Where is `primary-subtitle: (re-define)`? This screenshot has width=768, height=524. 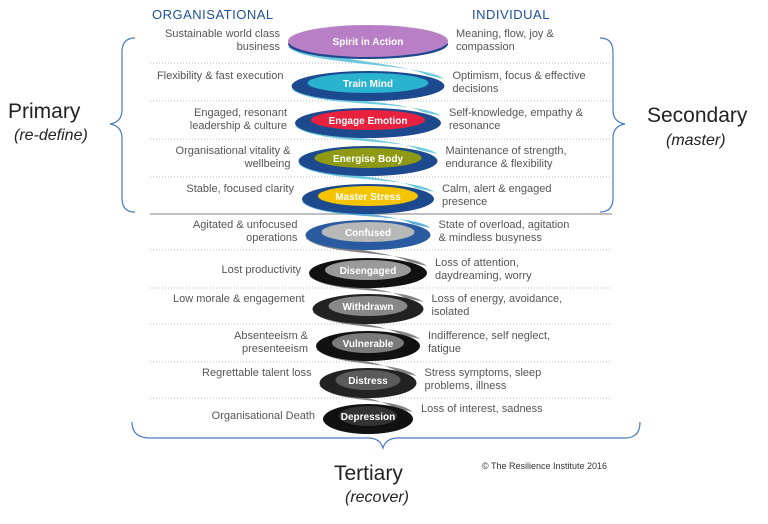
primary-subtitle: (re-define) is located at coordinates (51, 135).